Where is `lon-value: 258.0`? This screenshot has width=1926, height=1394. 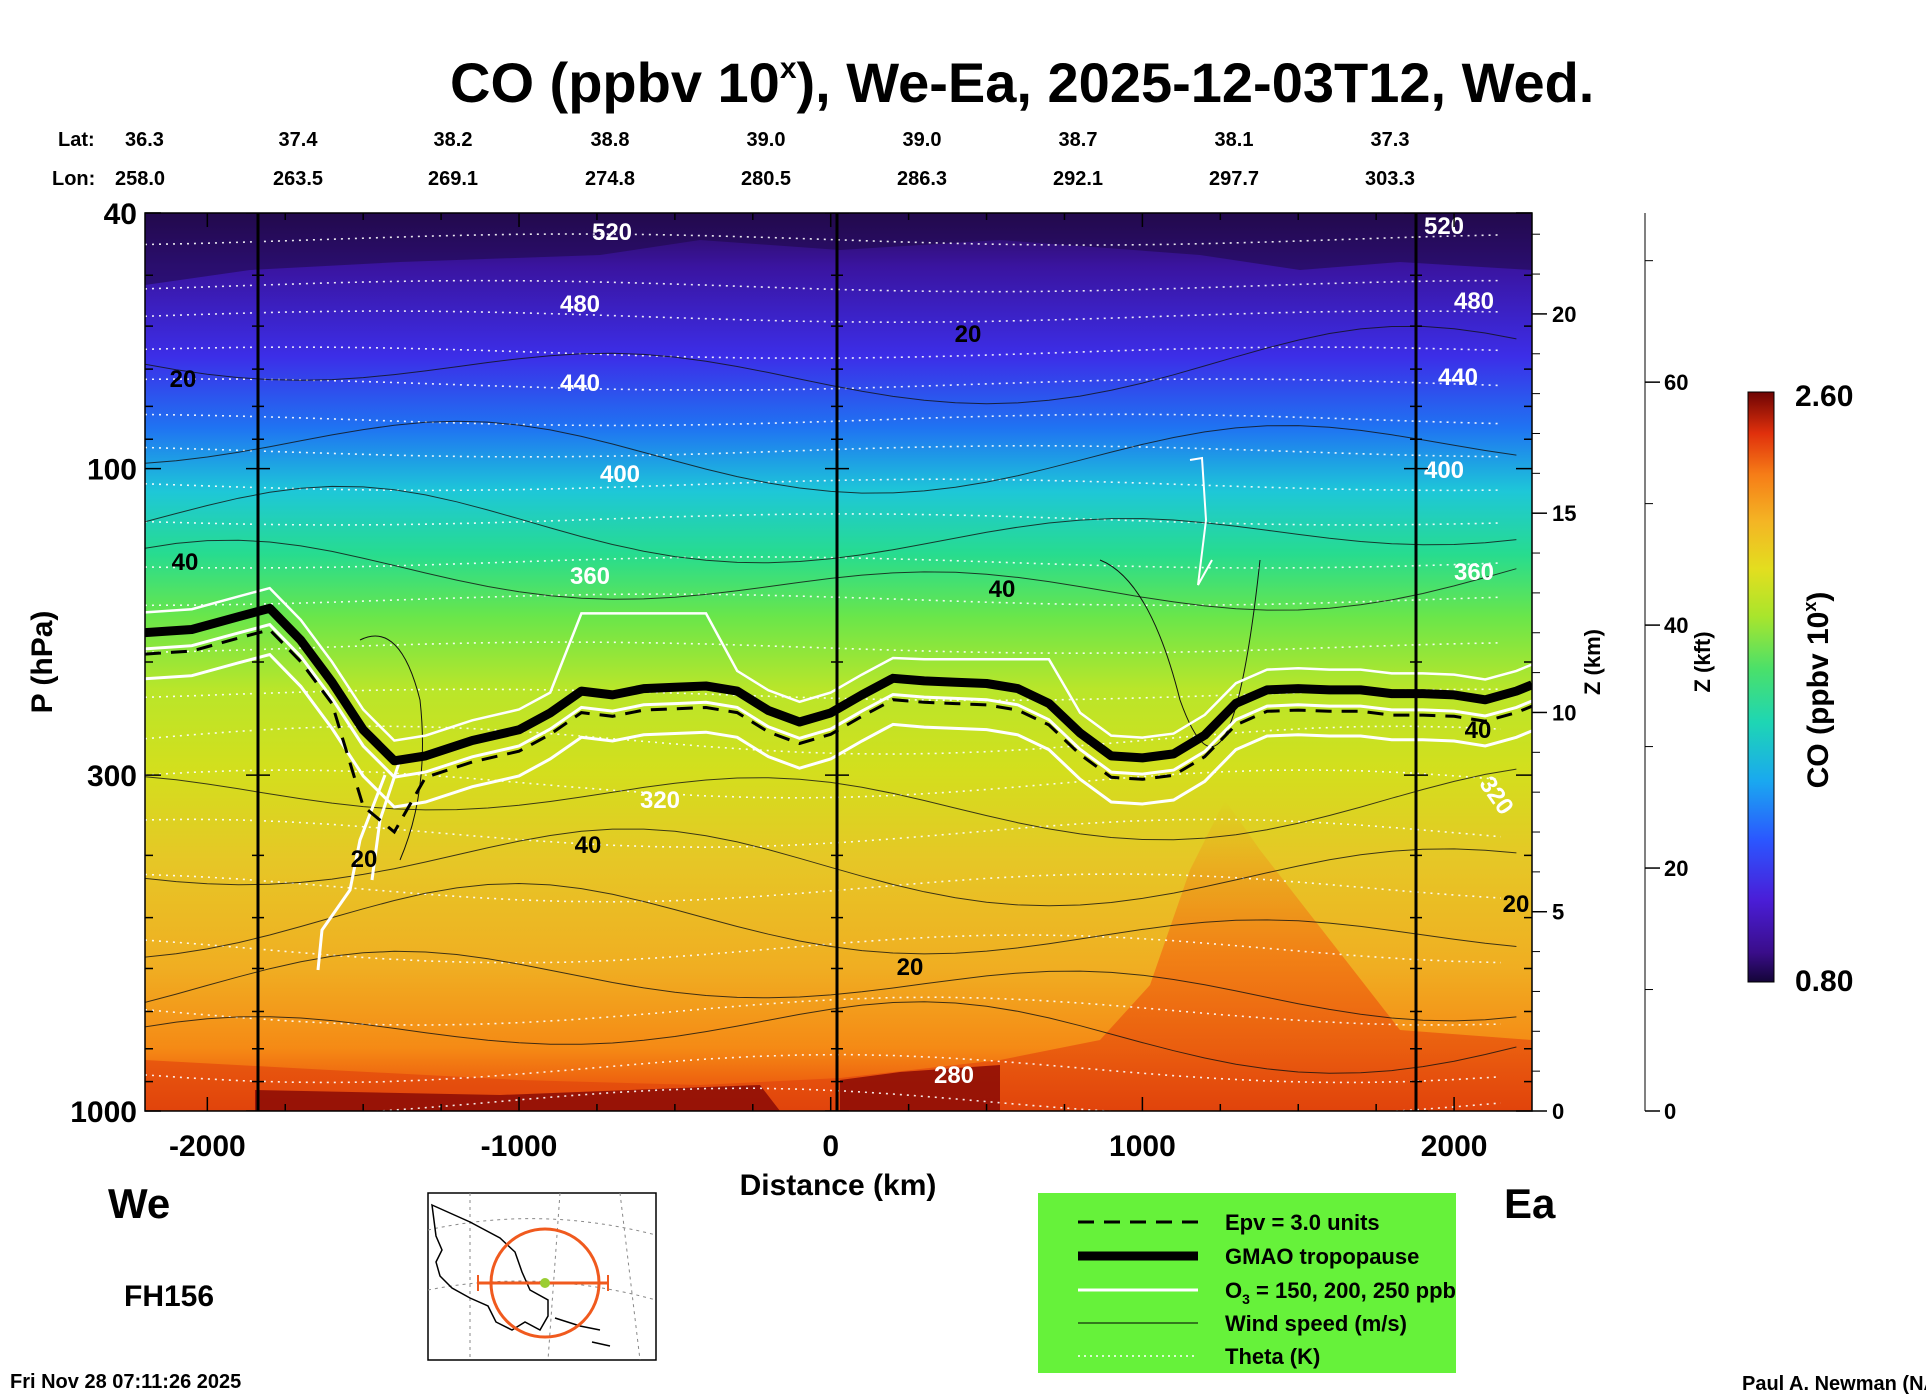 lon-value: 258.0 is located at coordinates (140, 179).